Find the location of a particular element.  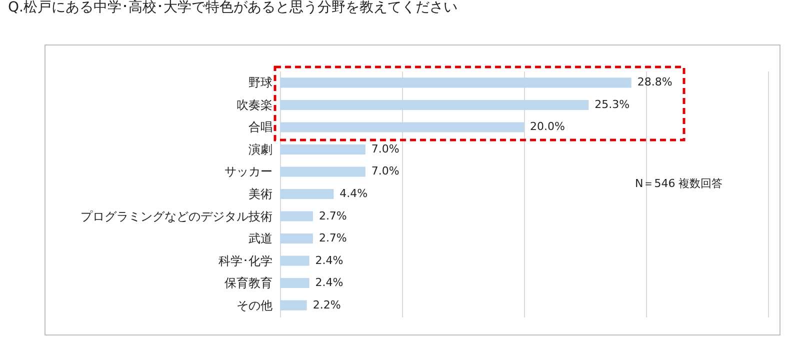

y-tick-label: プログラミングなどのデジタル技術 is located at coordinates (176, 216).